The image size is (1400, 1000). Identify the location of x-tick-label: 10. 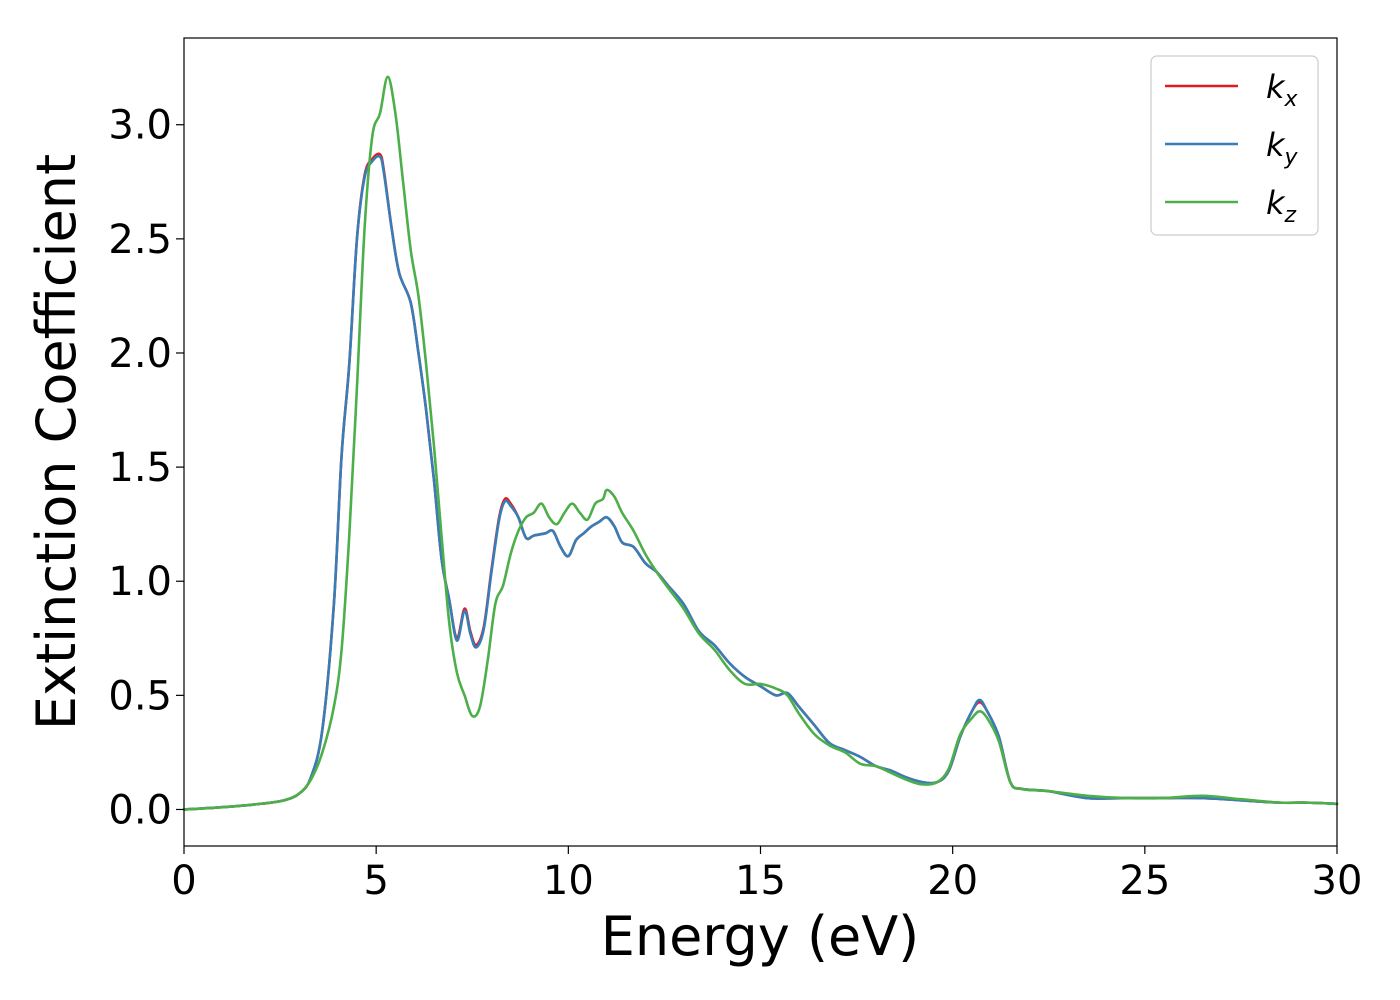
(568, 881).